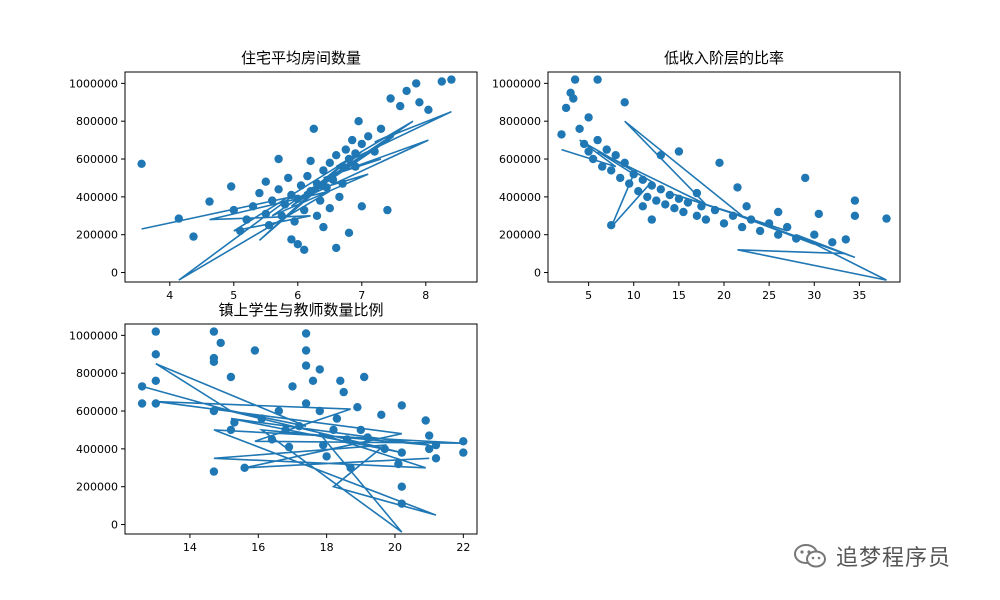  What do you see at coordinates (302, 447) in the screenshot?
I see `series-line` at bounding box center [302, 447].